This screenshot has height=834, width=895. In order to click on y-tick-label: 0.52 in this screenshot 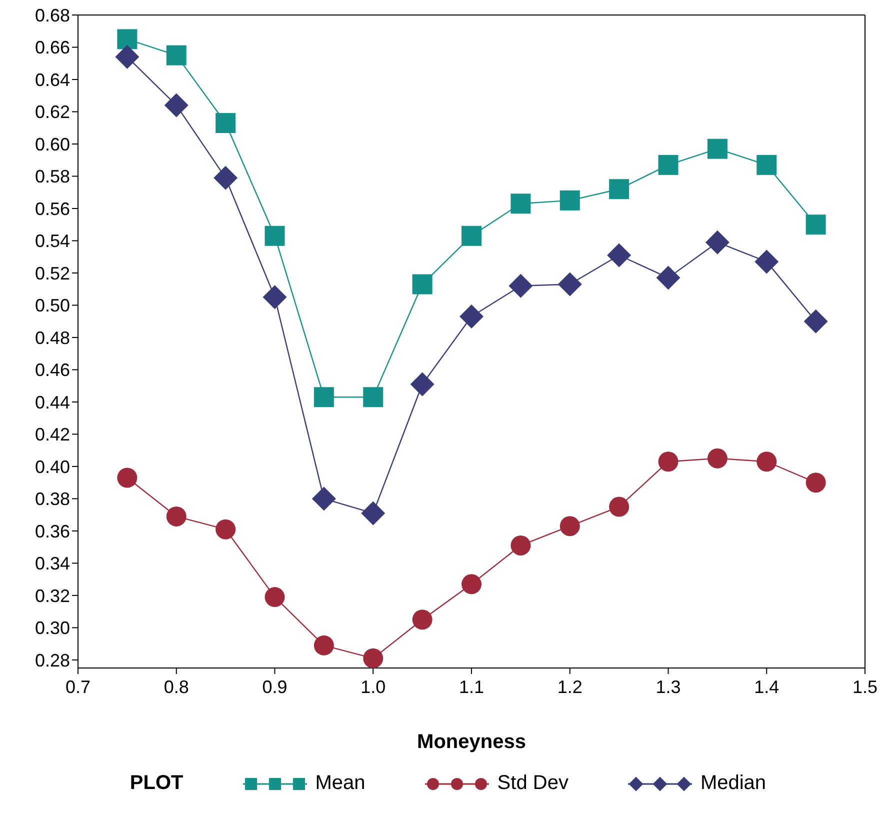, I will do `click(52, 273)`.